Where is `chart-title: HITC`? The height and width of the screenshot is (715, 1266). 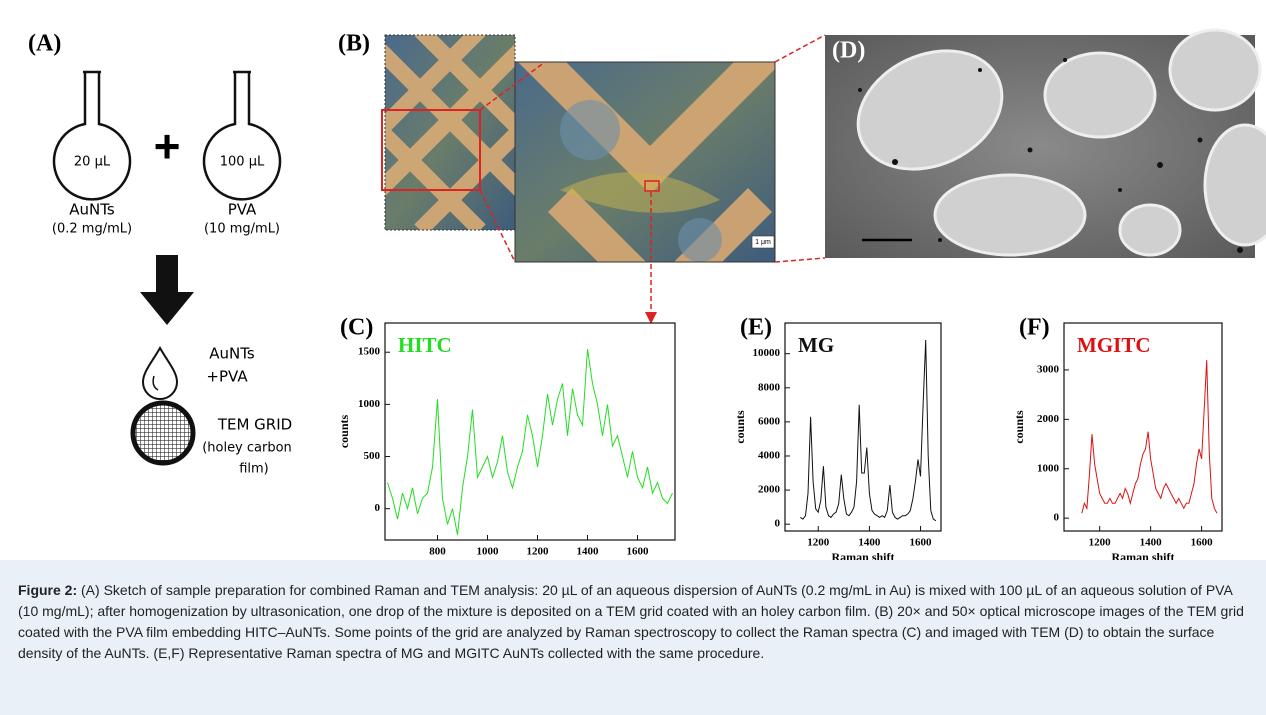 chart-title: HITC is located at coordinates (425, 345).